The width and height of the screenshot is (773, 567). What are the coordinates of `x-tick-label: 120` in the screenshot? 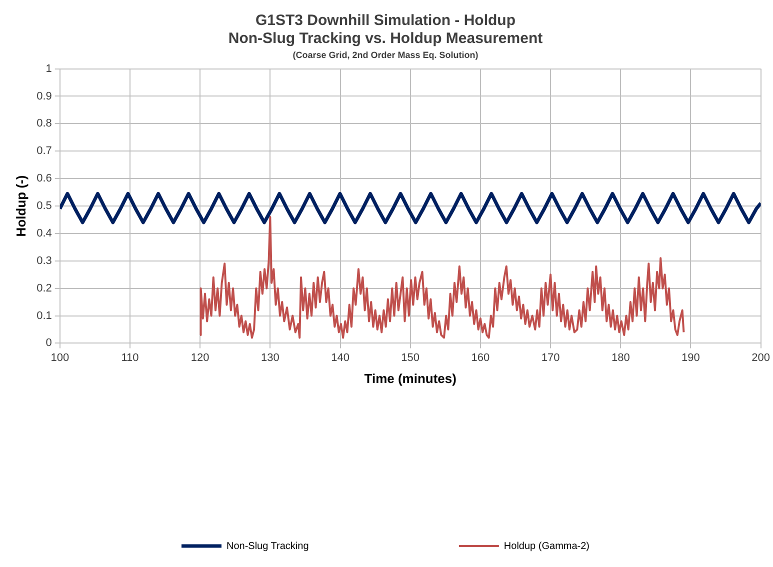 It's located at (200, 358).